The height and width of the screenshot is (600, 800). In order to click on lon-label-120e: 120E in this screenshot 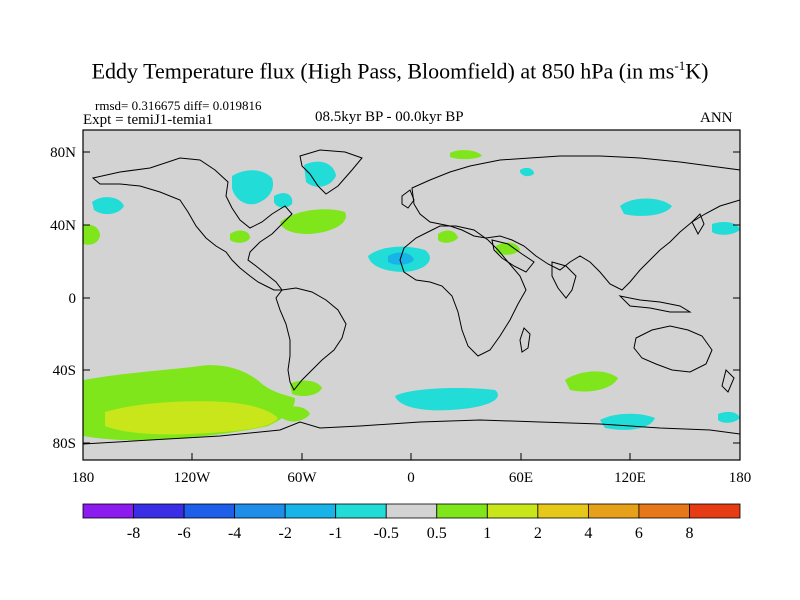, I will do `click(630, 478)`.